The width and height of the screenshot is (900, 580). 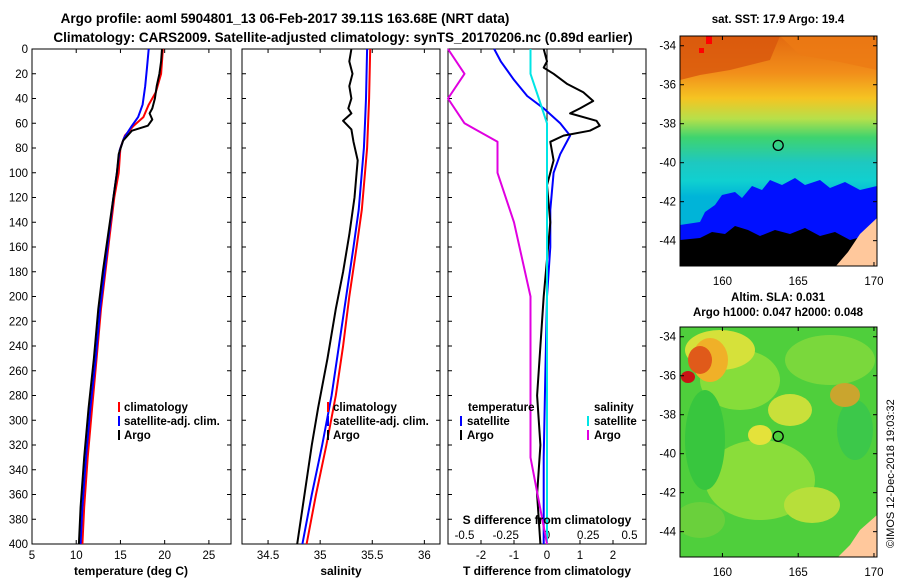 I want to click on sst-map-axes: 160 165 170 -34 -36 -38 -40 -42 -44, so click(x=771, y=162).